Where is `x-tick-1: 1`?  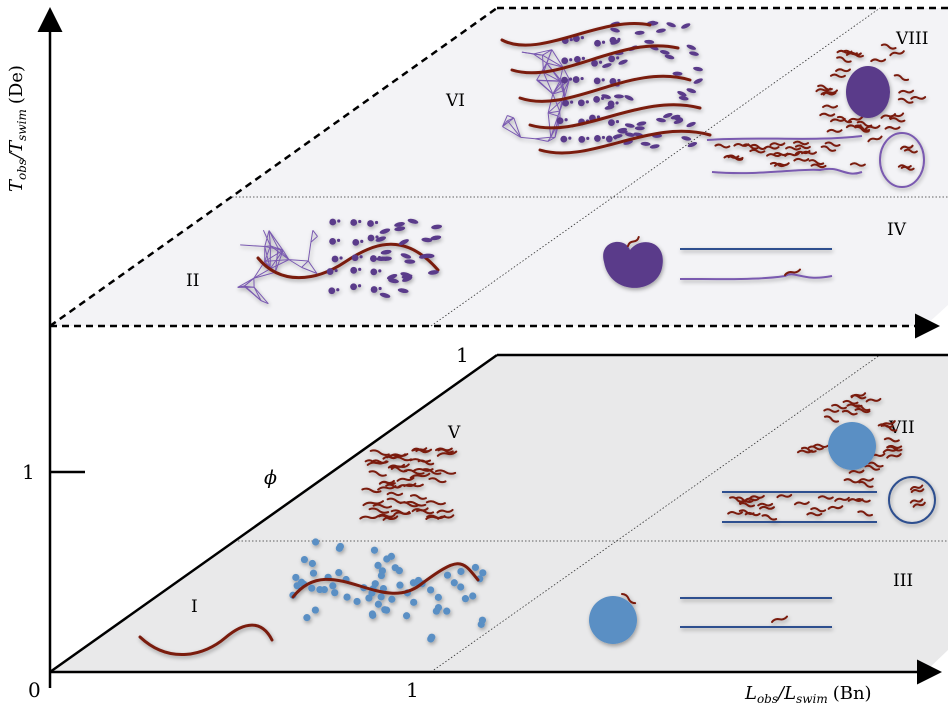
x-tick-1: 1 is located at coordinates (412, 690).